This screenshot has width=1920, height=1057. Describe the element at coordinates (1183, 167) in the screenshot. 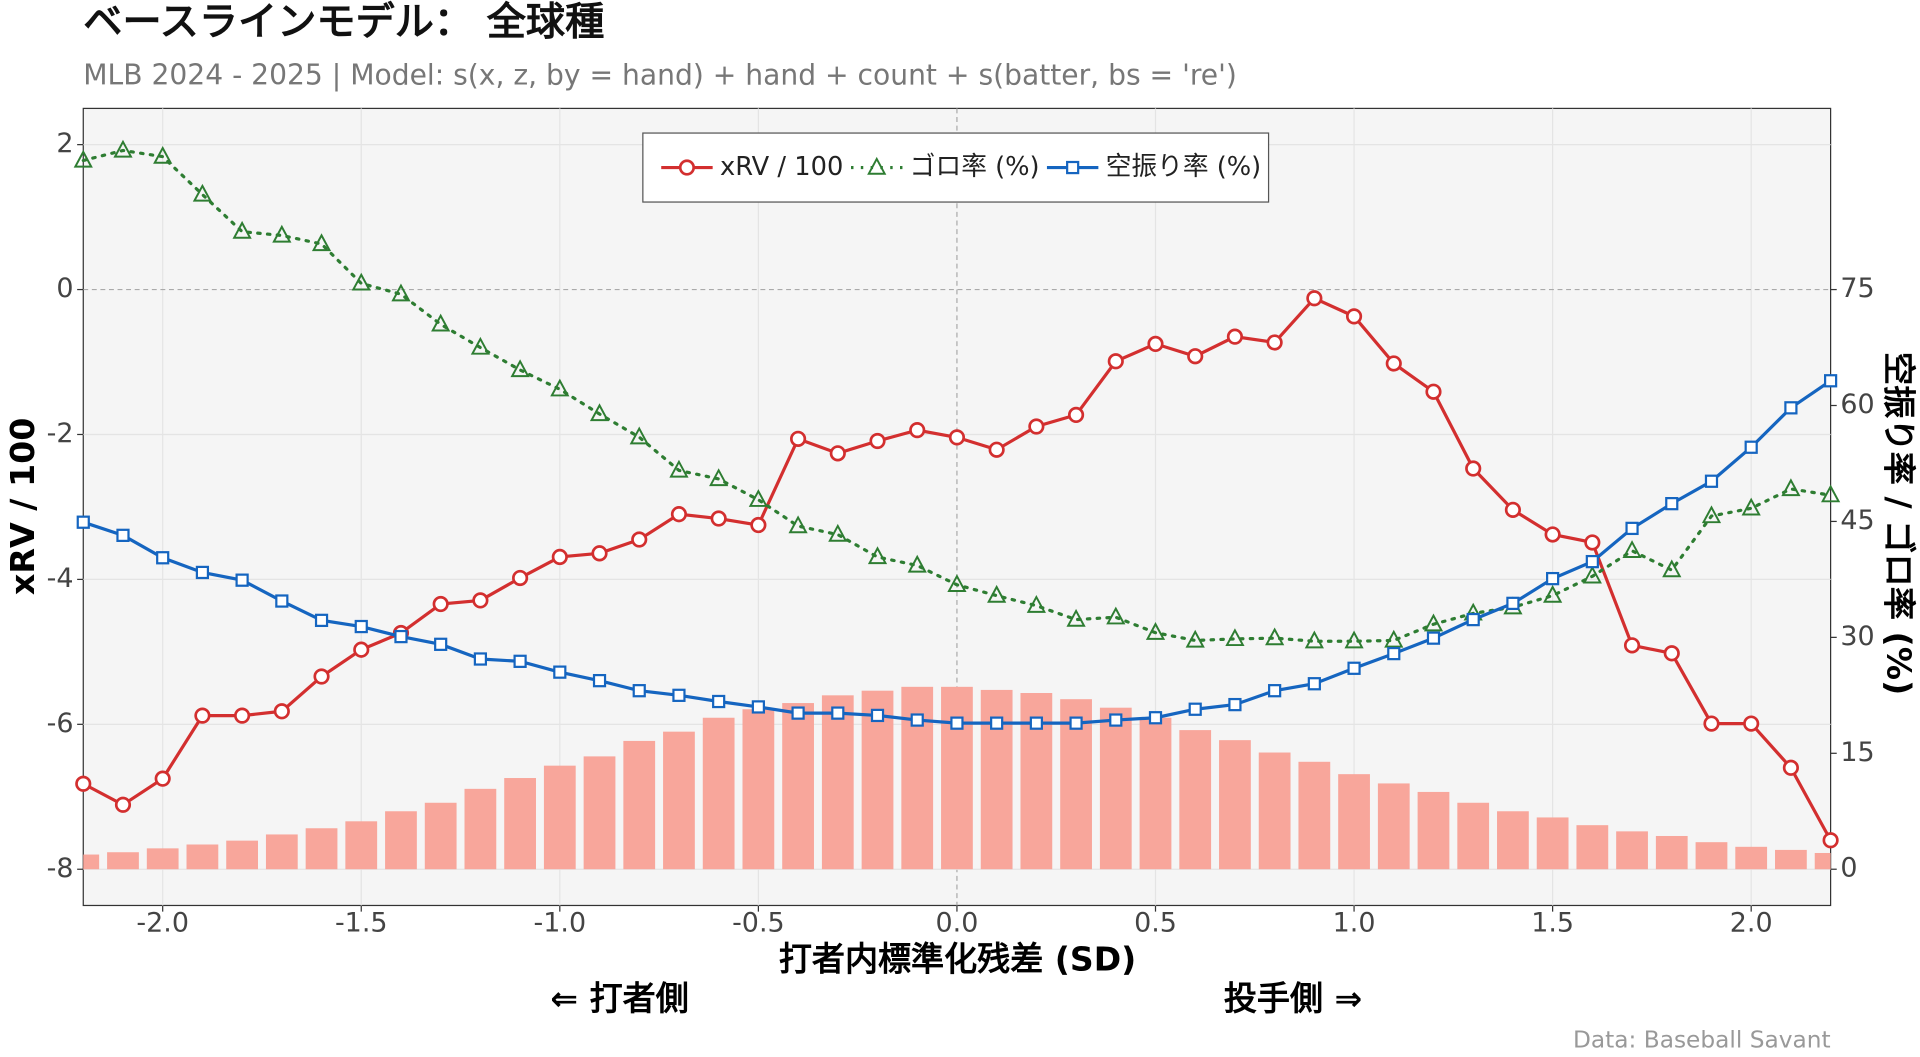

I see `legend-label: 空振り率 (%)` at that location.